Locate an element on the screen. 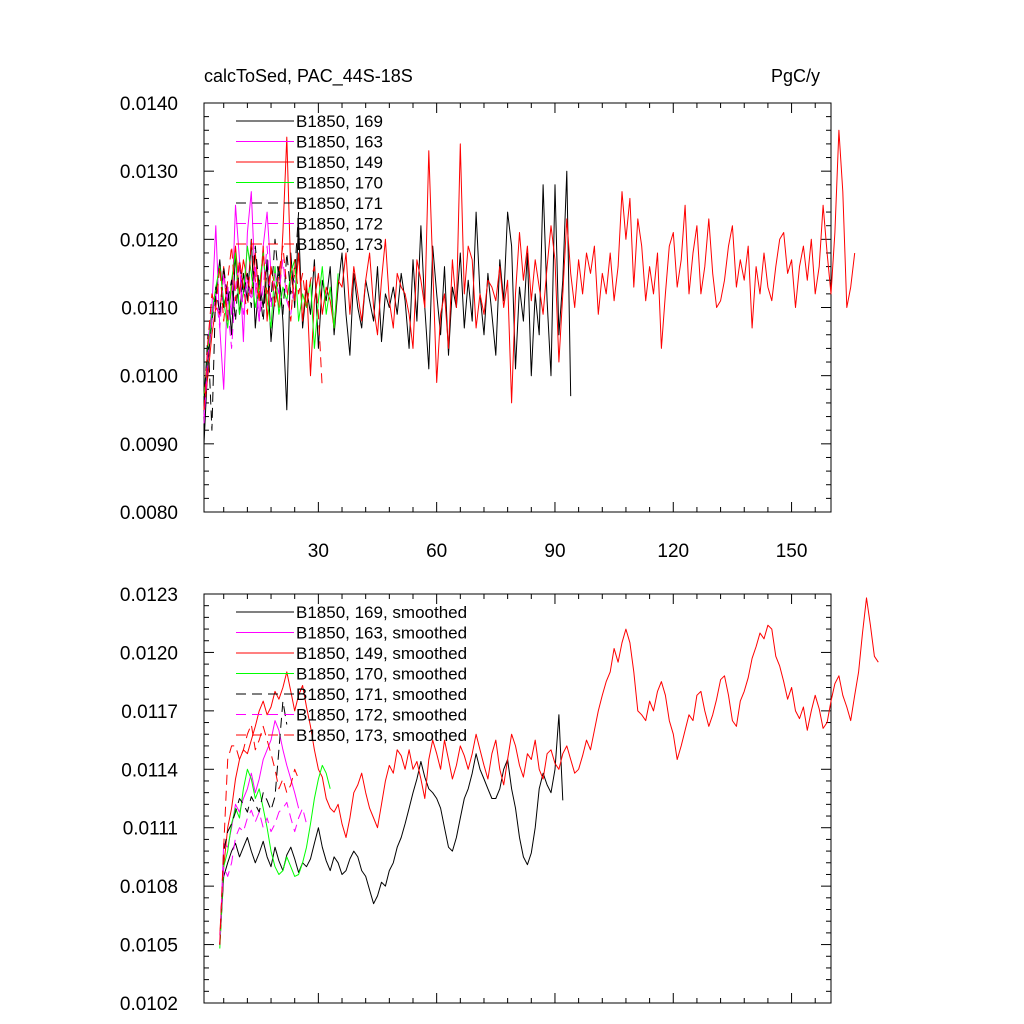 The width and height of the screenshot is (1024, 1024). legend-label-2: B1850, 149 is located at coordinates (339, 162).